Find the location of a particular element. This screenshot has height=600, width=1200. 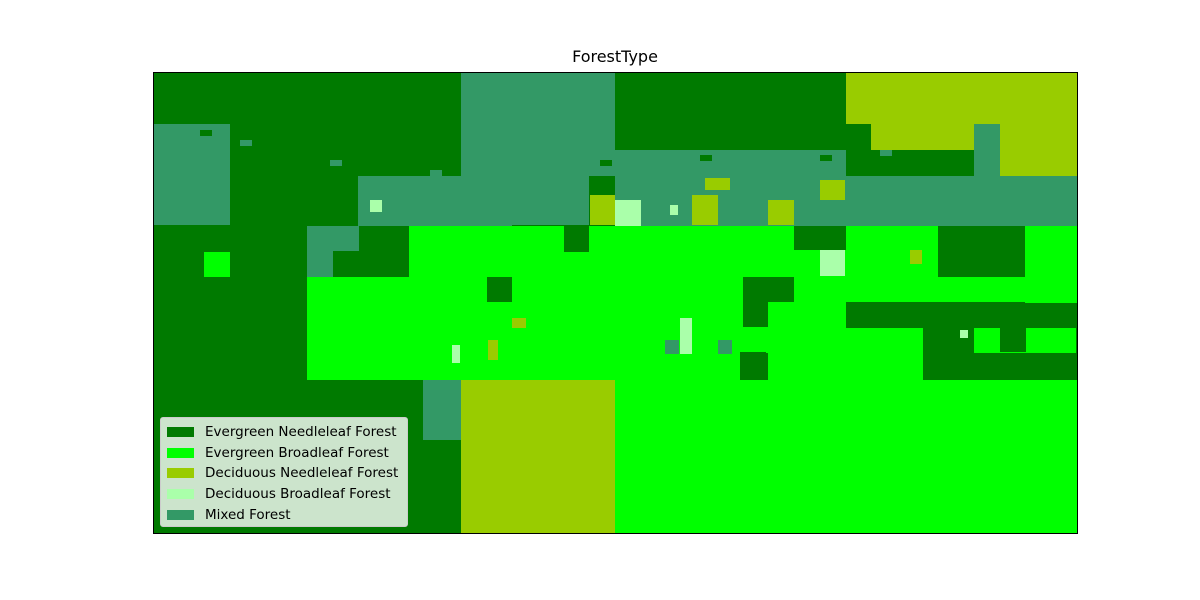

legend-entry-evergreen-broadleaf: Evergreen Broadleaf Forest is located at coordinates (287, 453).